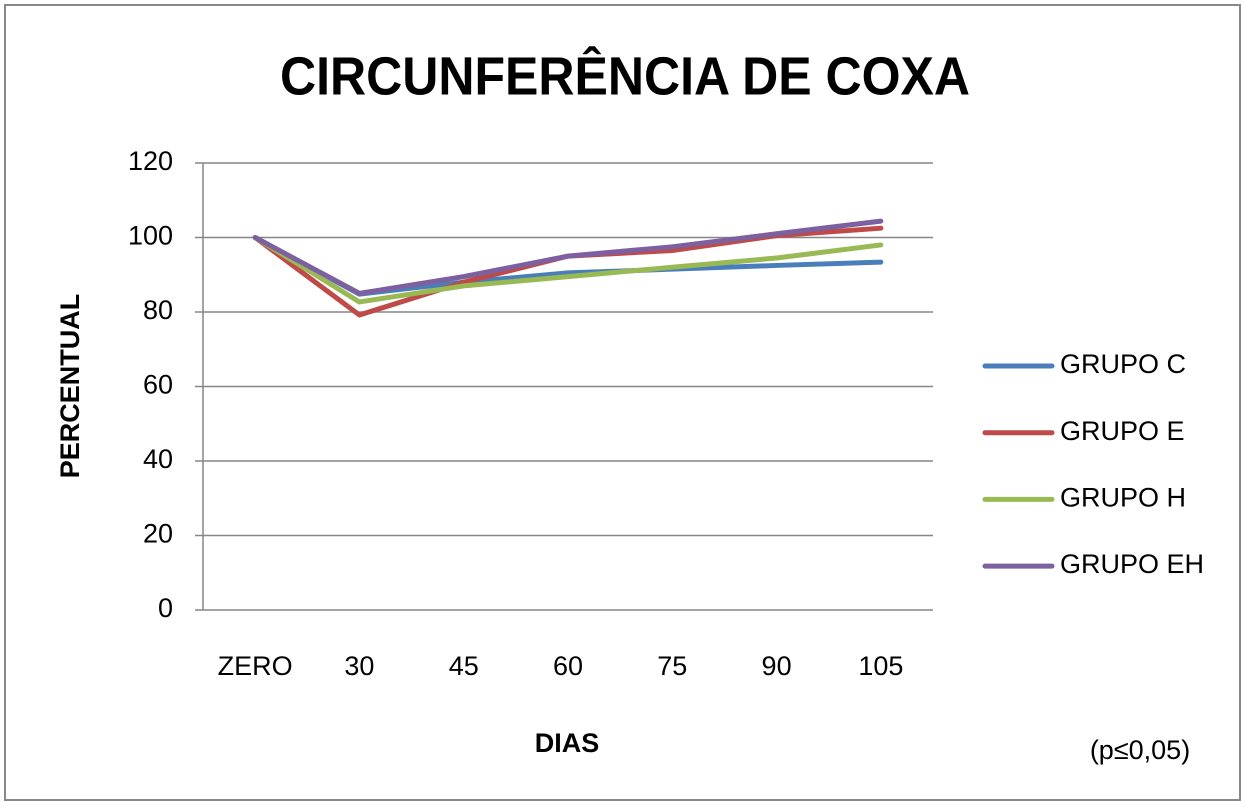 This screenshot has height=810, width=1246. I want to click on x-tick-label: 105, so click(880, 666).